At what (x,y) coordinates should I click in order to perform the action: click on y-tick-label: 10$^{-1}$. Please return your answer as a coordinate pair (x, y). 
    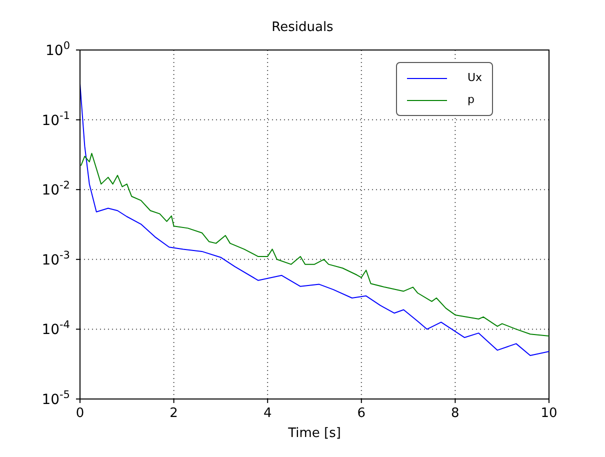
    Looking at the image, I should click on (56, 119).